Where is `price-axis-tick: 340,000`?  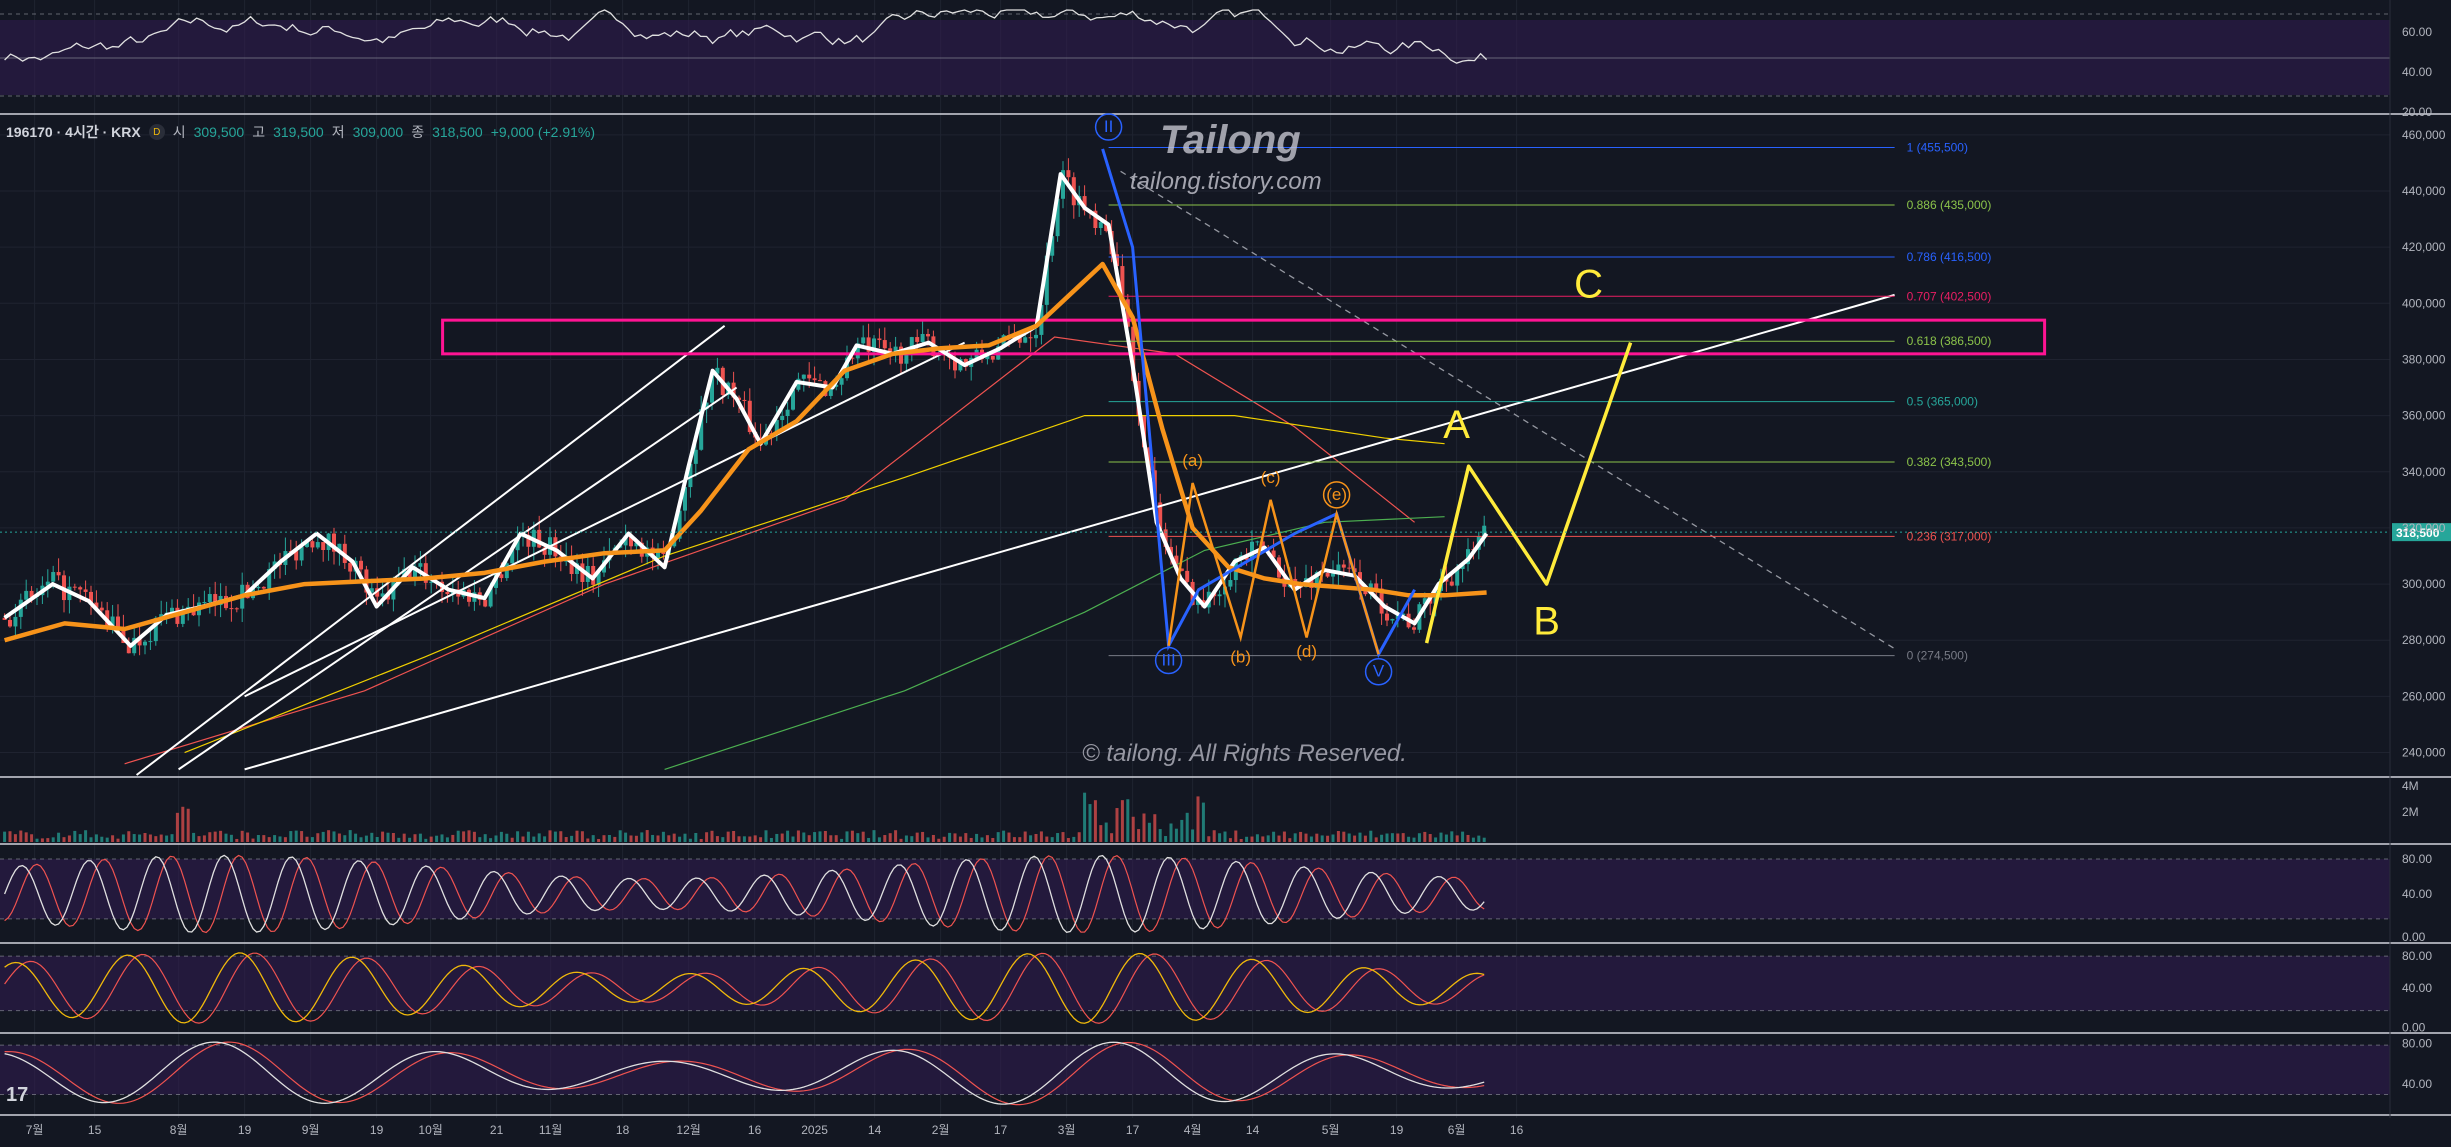 price-axis-tick: 340,000 is located at coordinates (2424, 472).